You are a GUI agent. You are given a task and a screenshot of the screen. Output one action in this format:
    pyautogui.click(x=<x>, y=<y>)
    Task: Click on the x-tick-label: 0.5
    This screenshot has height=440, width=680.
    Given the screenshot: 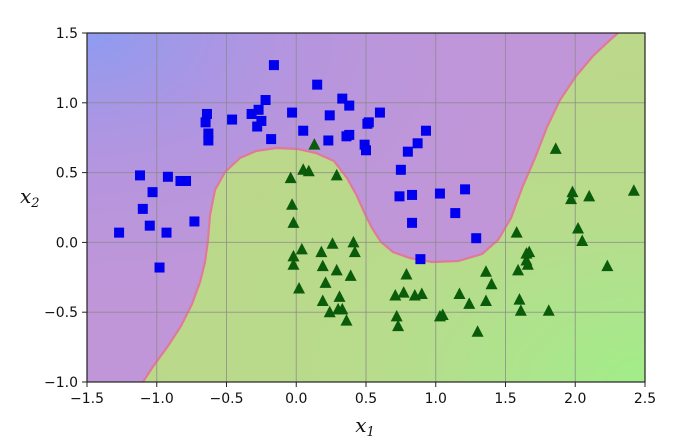 What is the action you would take?
    pyautogui.click(x=366, y=399)
    